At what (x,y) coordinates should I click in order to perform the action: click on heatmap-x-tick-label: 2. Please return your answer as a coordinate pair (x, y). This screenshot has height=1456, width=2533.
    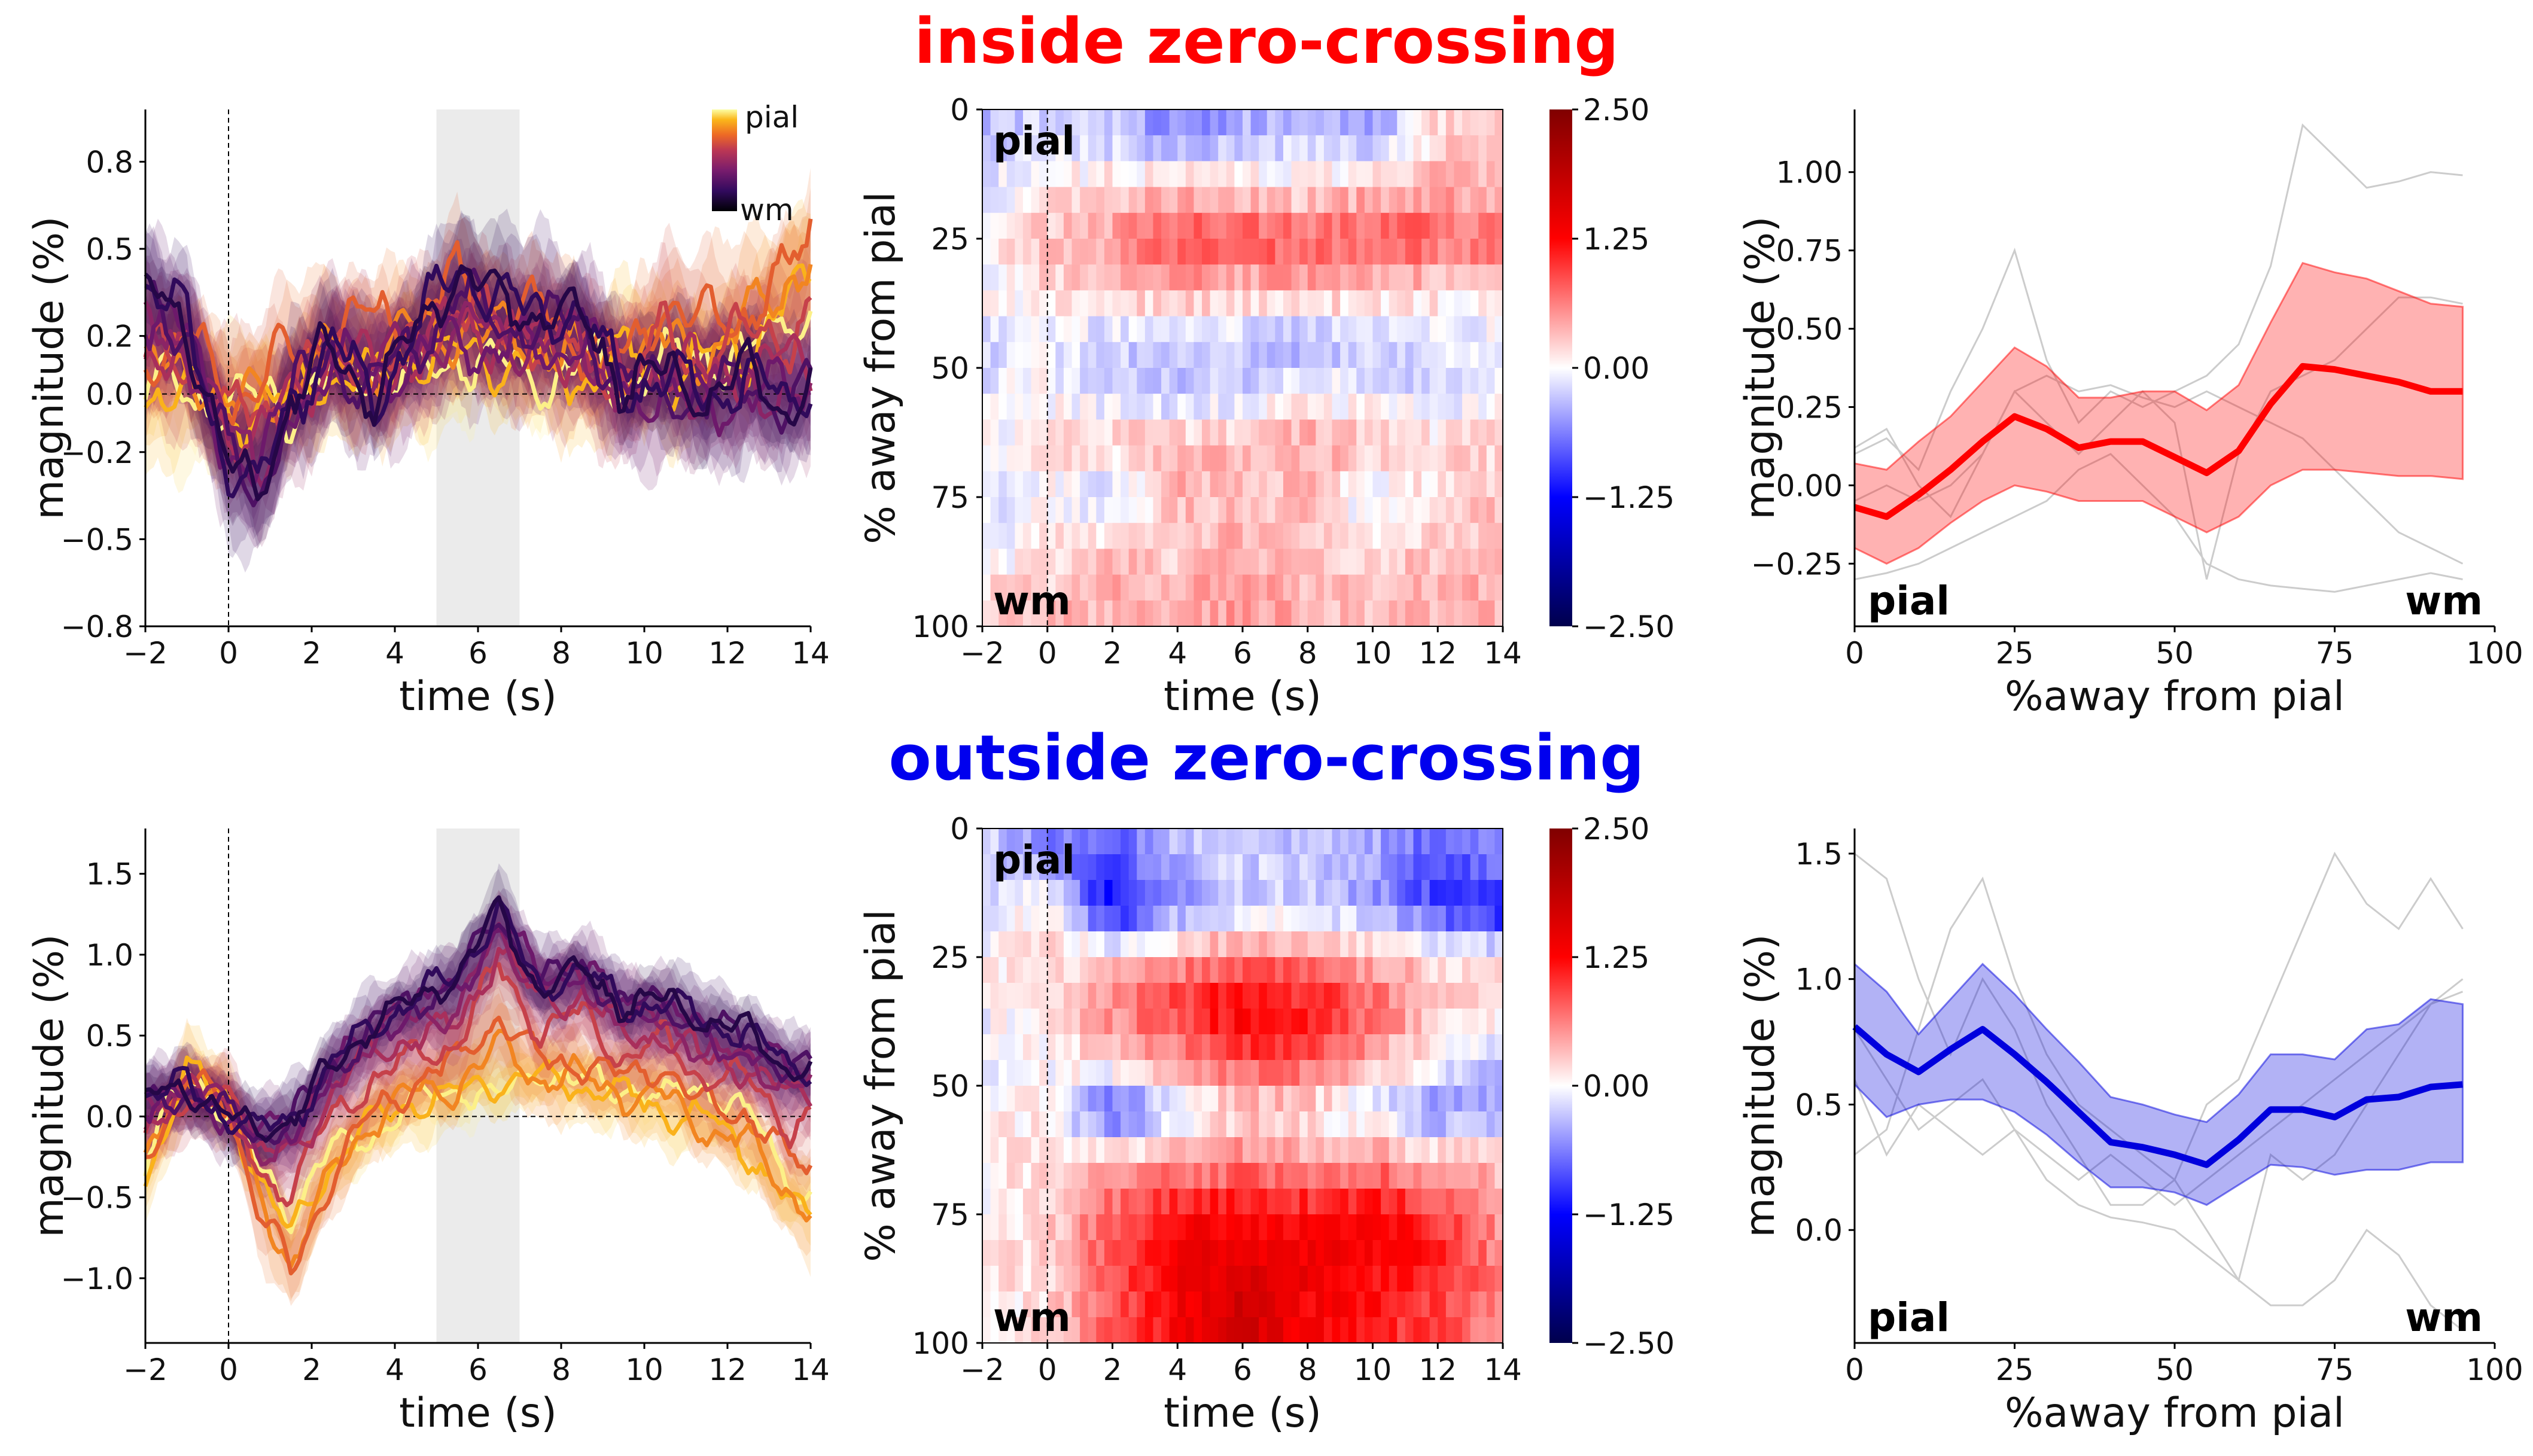
    Looking at the image, I should click on (1112, 653).